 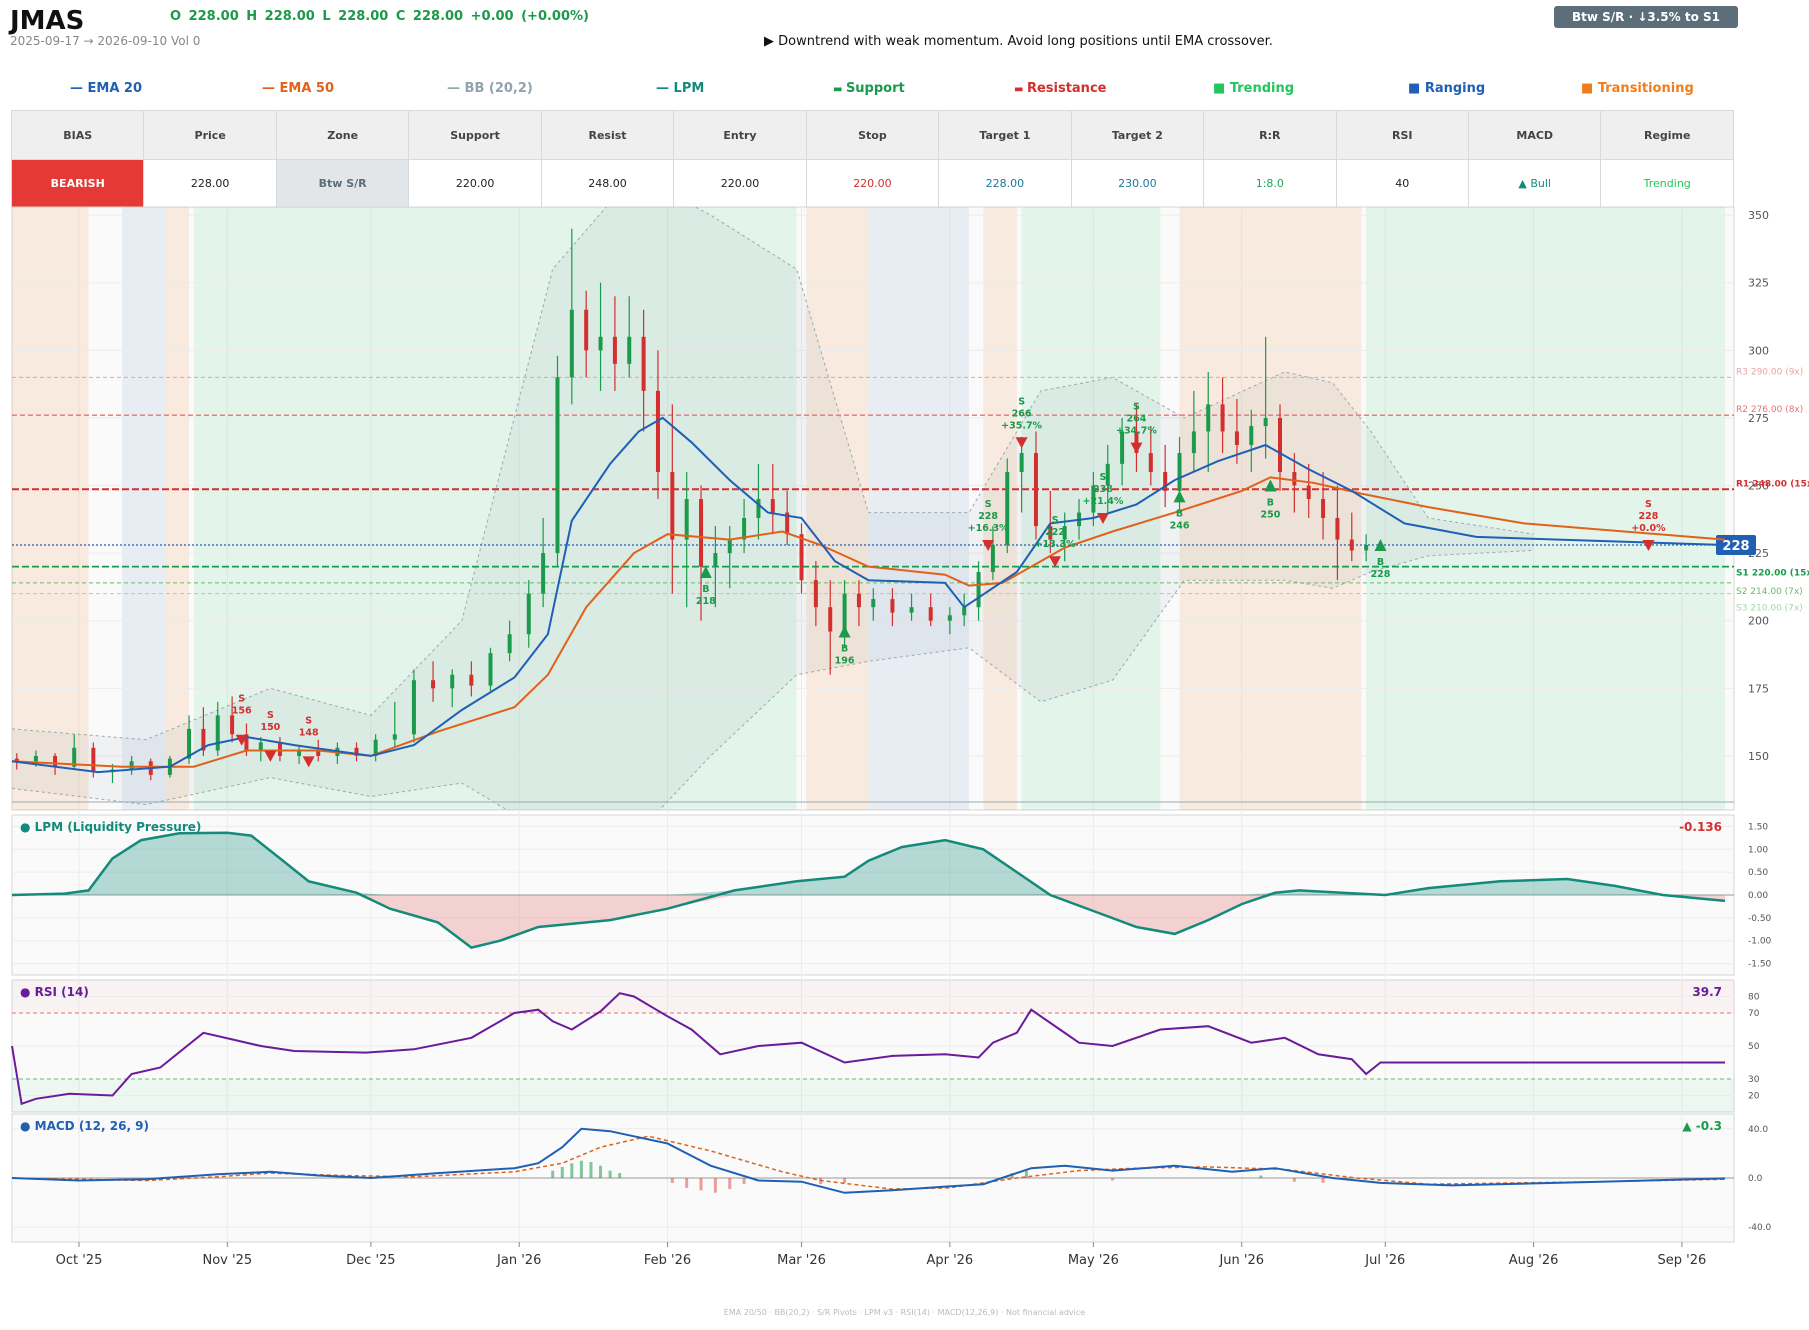 What do you see at coordinates (298, 88) in the screenshot?
I see `legend-item: — EMA 50` at bounding box center [298, 88].